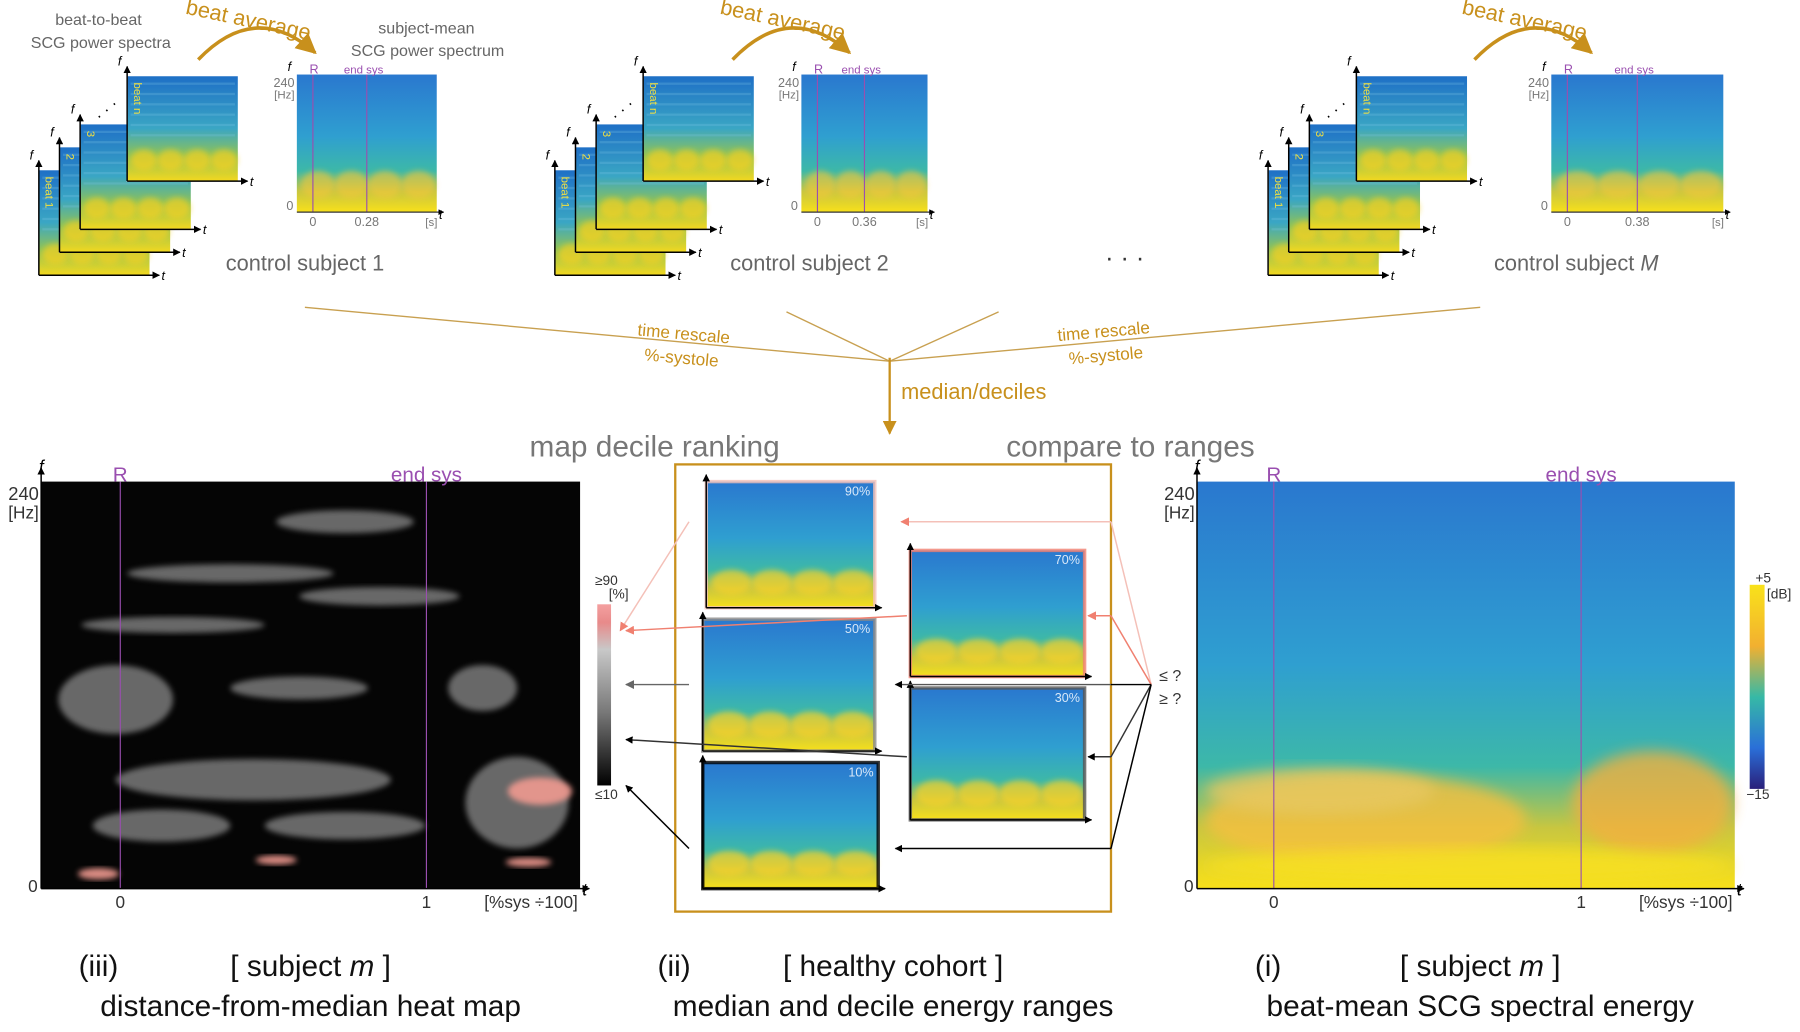  What do you see at coordinates (1106, 355) in the screenshot?
I see `flow-label: %-systole` at bounding box center [1106, 355].